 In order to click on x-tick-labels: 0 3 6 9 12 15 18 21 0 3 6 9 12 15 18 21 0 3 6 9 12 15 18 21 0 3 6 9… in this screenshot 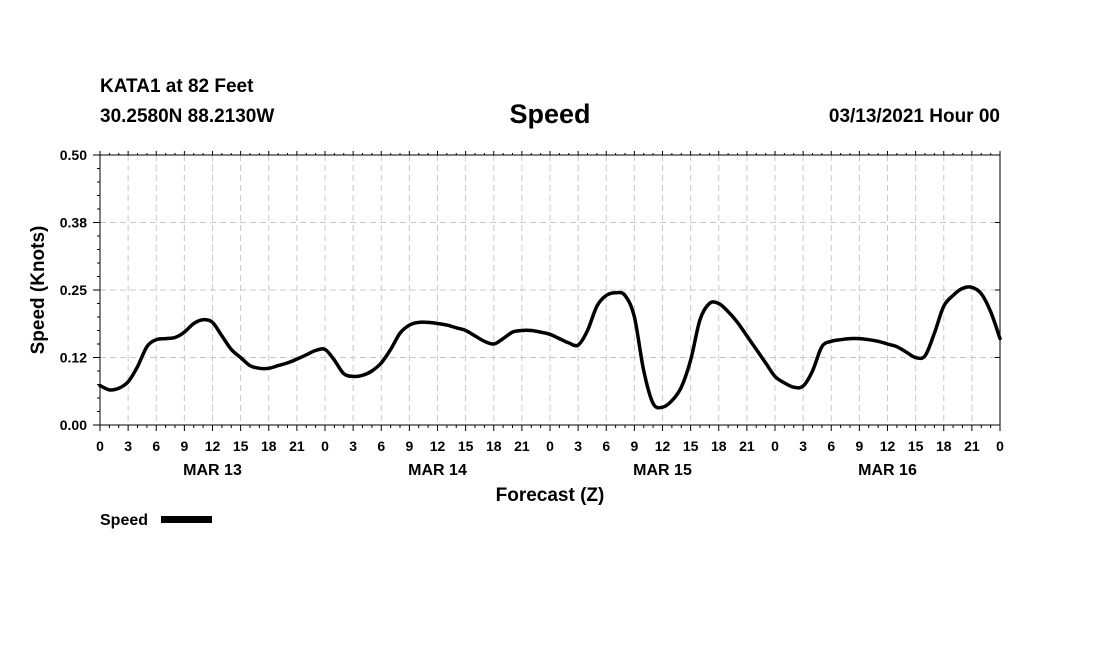, I will do `click(550, 446)`.